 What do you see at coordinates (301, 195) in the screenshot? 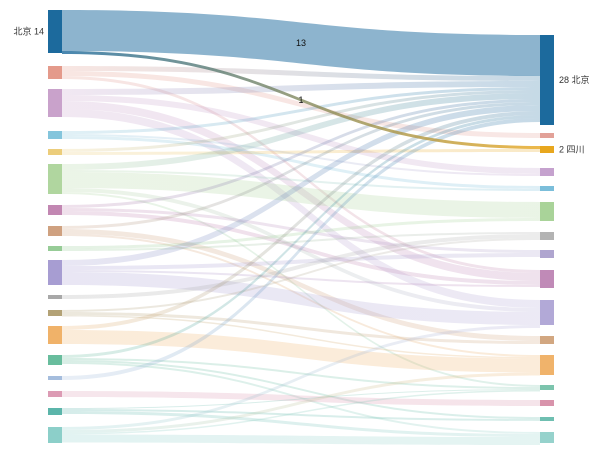
I see `sankey-link-L5-R5` at bounding box center [301, 195].